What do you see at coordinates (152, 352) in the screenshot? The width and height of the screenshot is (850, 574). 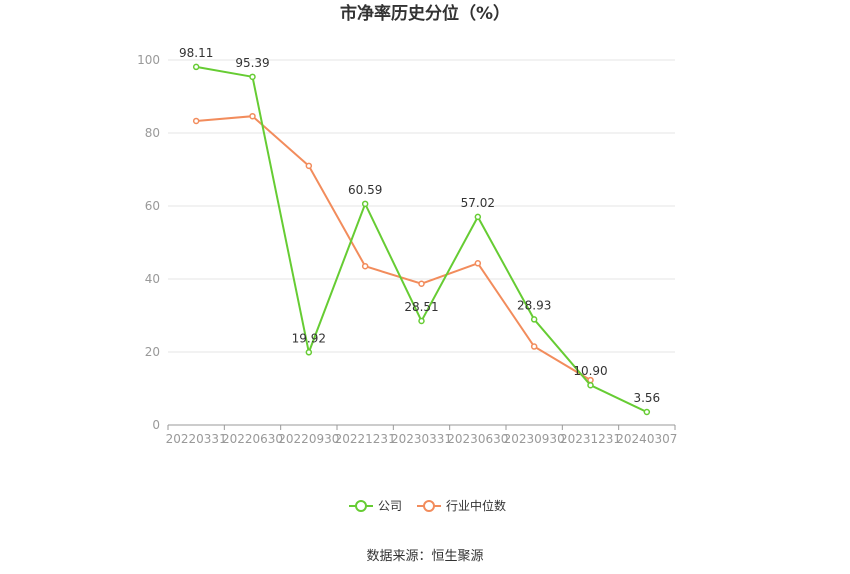 I see `y-tick-label: 20` at bounding box center [152, 352].